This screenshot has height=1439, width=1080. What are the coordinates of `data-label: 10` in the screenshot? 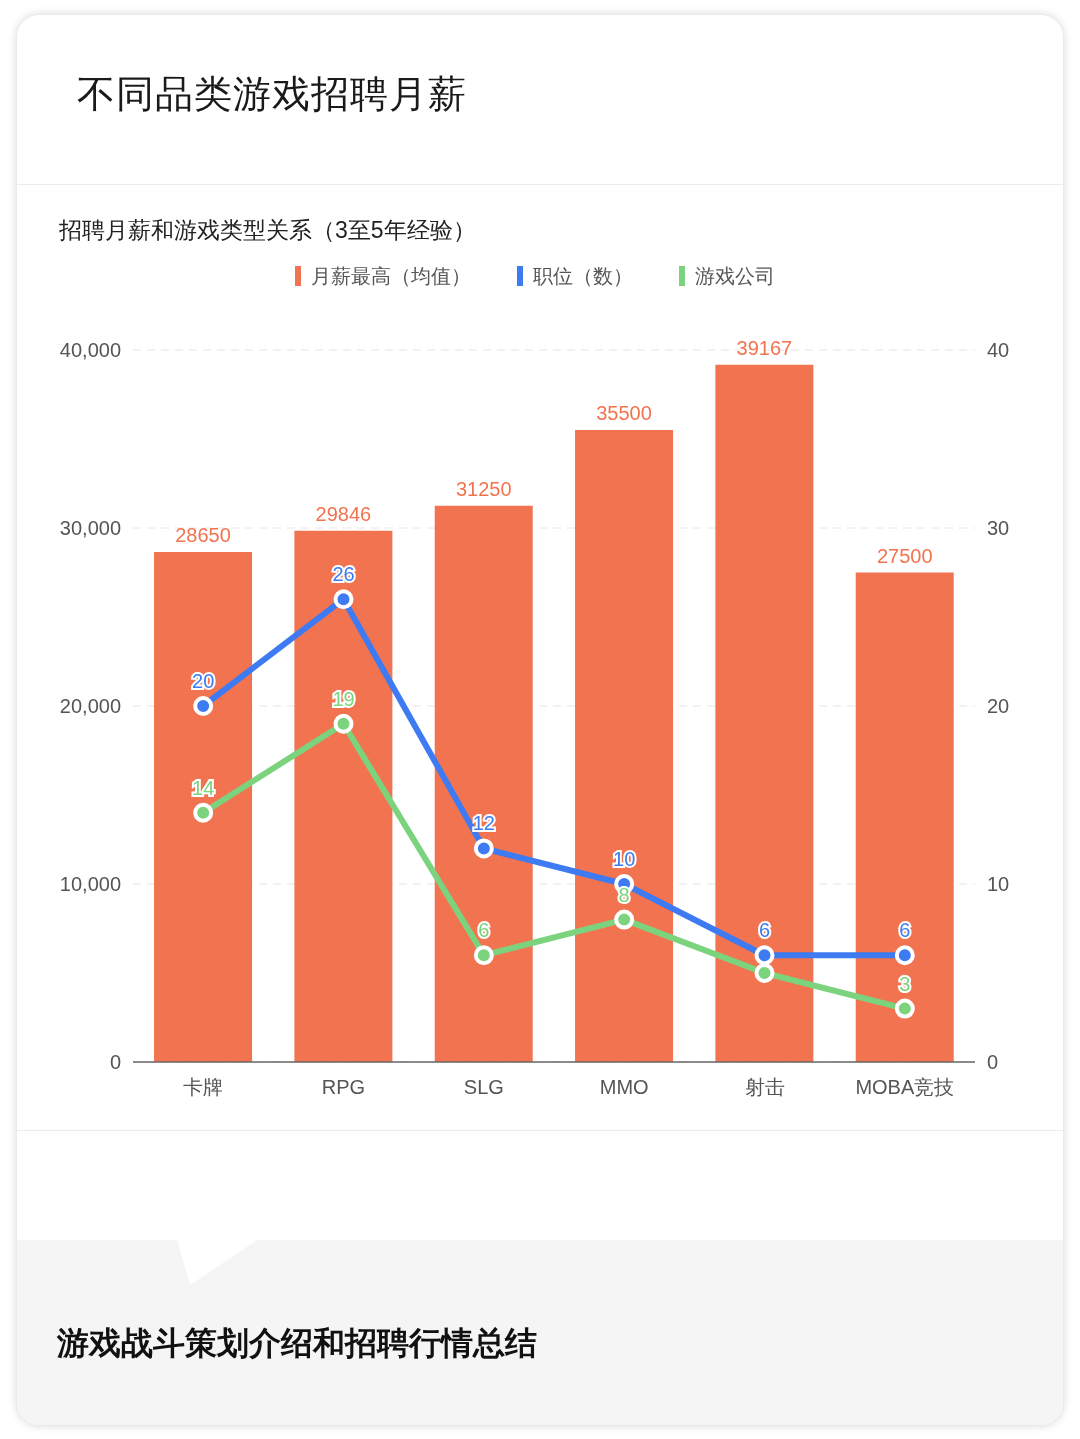 It's located at (624, 859).